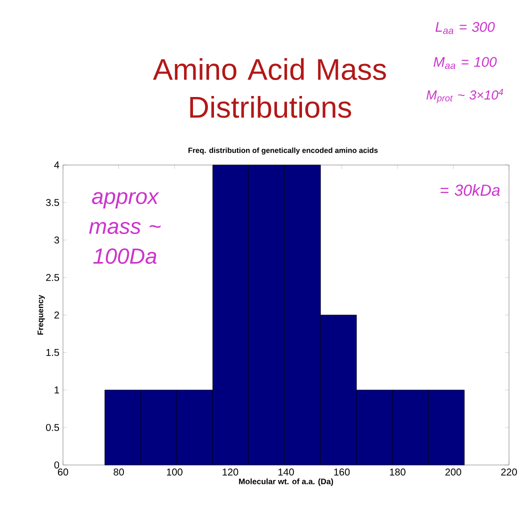 This screenshot has height=528, width=521. Describe the element at coordinates (53, 202) in the screenshot. I see `y-tick-label: 3.5` at that location.